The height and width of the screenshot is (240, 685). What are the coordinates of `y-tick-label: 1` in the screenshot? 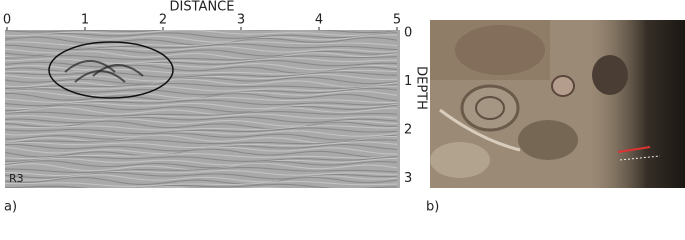 It's located at (408, 81).